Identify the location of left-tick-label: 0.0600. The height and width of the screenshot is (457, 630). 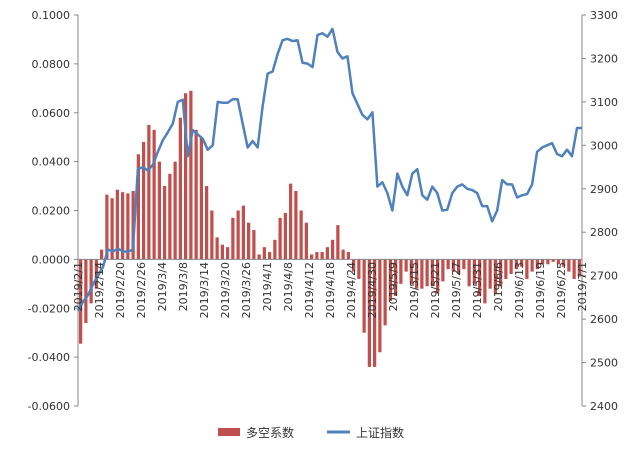
(51, 113).